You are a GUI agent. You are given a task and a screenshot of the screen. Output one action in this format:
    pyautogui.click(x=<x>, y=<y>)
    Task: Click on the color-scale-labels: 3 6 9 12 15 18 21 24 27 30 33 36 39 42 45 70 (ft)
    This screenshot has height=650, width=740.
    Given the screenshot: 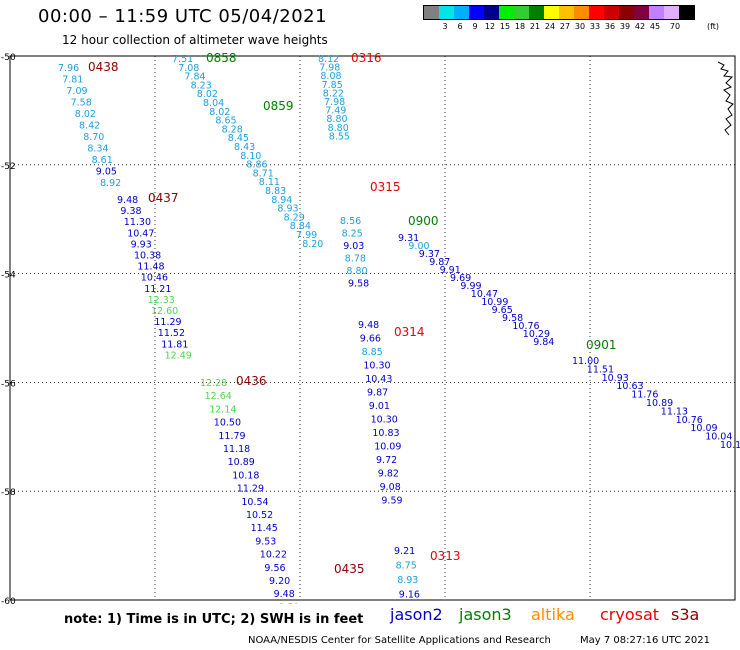 What is the action you would take?
    pyautogui.click(x=571, y=26)
    